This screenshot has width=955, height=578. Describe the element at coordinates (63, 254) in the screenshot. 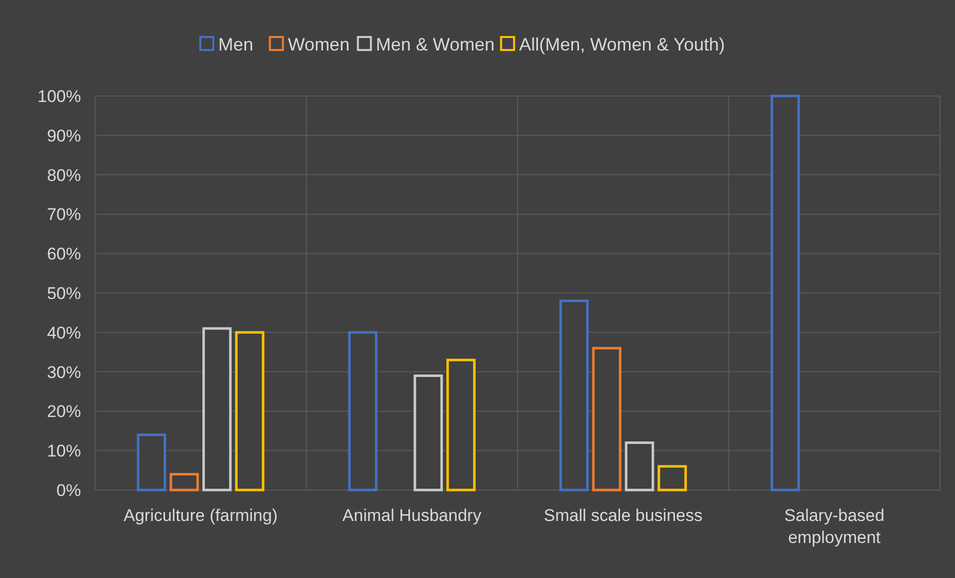

I see `y-tick-label: 60%` at that location.